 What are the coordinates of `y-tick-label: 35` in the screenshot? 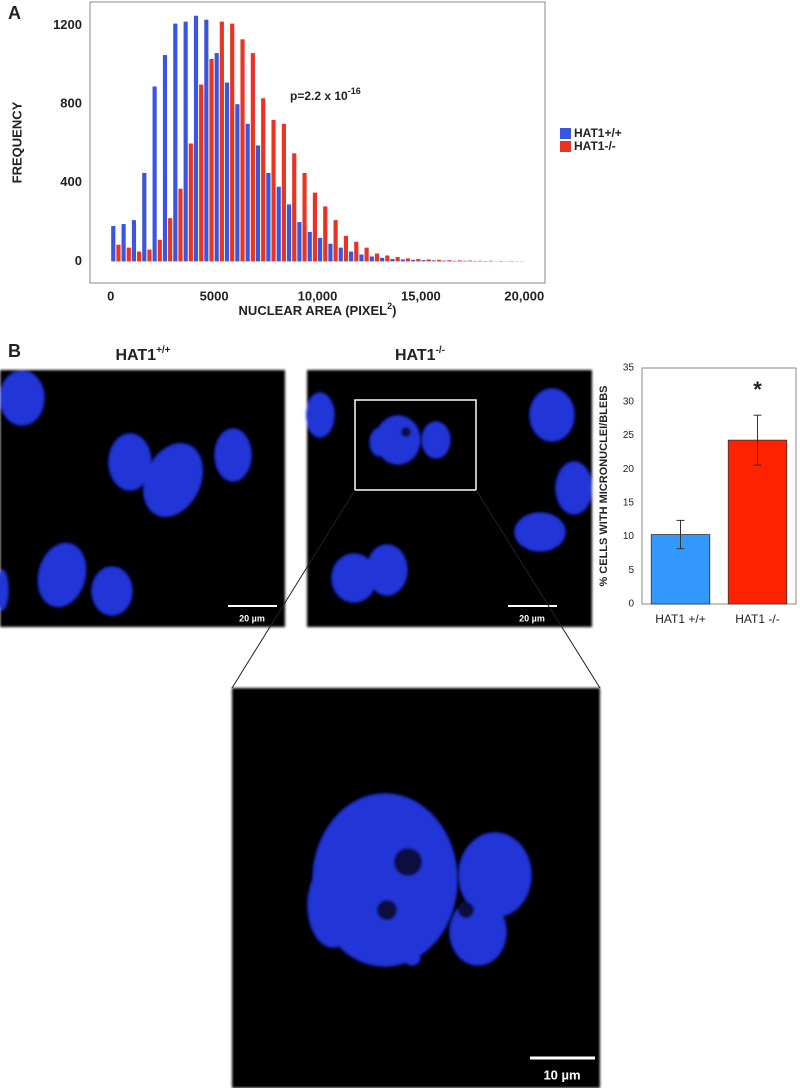 It's located at (629, 368).